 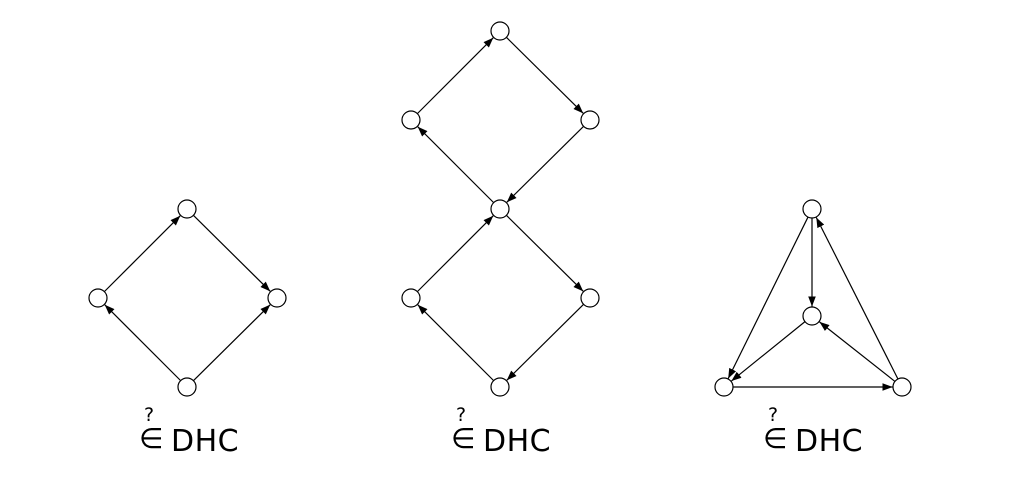 I want to click on edge-double-diamond-lower-left-to-middle, so click(x=455, y=254).